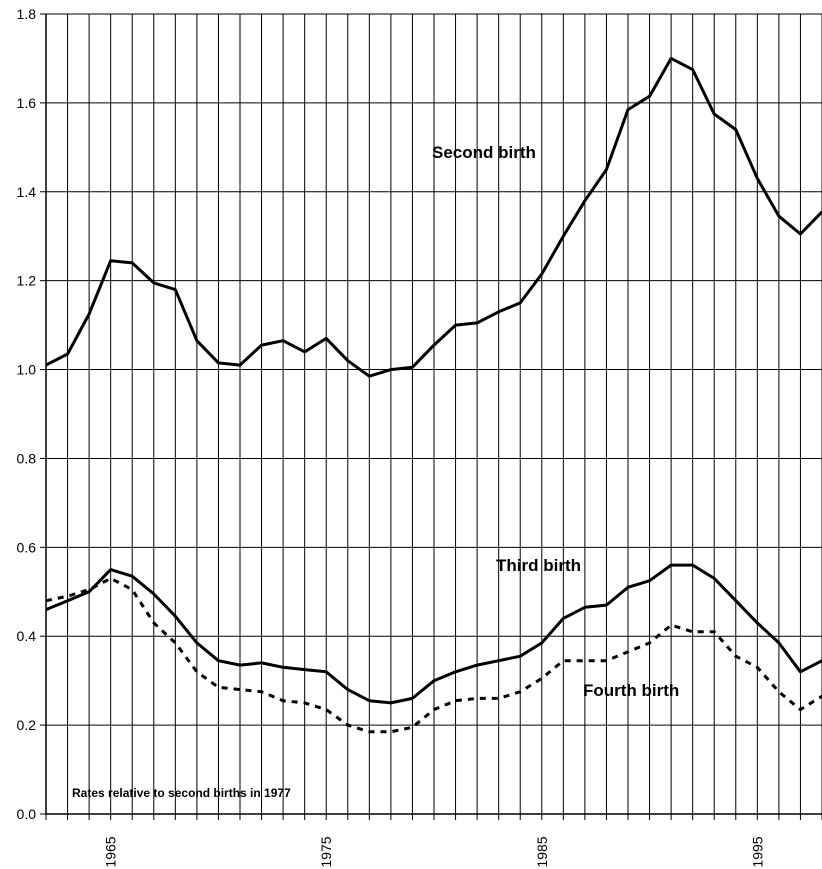 This screenshot has height=869, width=822. Describe the element at coordinates (27, 103) in the screenshot. I see `y-tick-label: 1.6` at that location.